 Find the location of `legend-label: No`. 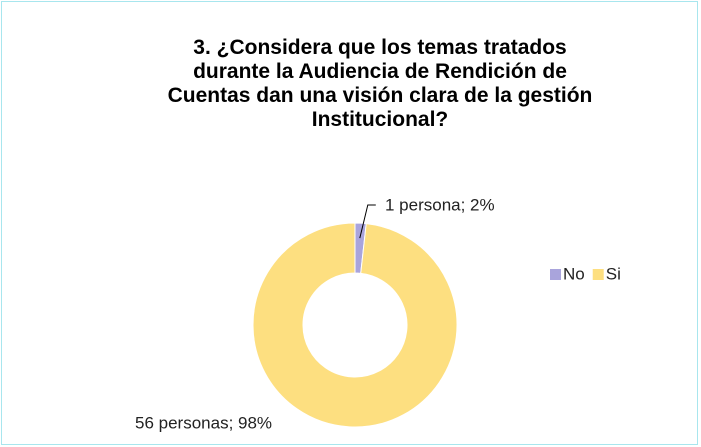

legend-label: No is located at coordinates (574, 273).